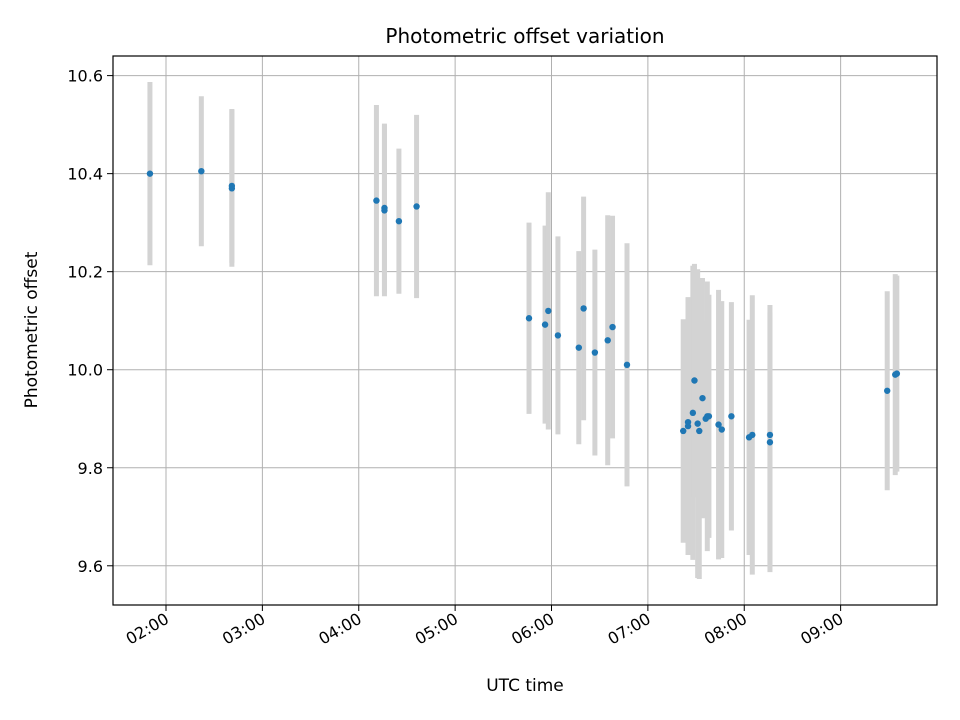  I want to click on x-axis-label: UTC time, so click(525, 686).